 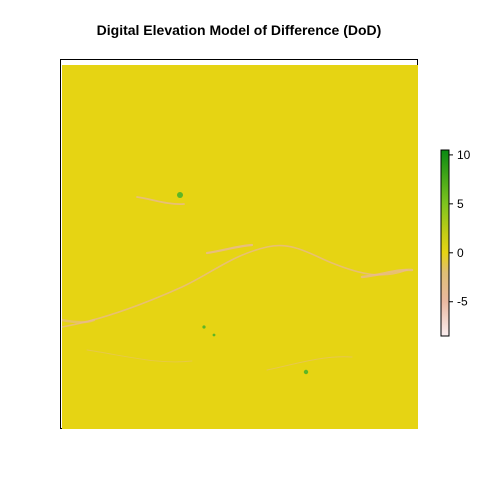 I want to click on color-legend: 10 5 0 -5, so click(x=455, y=242).